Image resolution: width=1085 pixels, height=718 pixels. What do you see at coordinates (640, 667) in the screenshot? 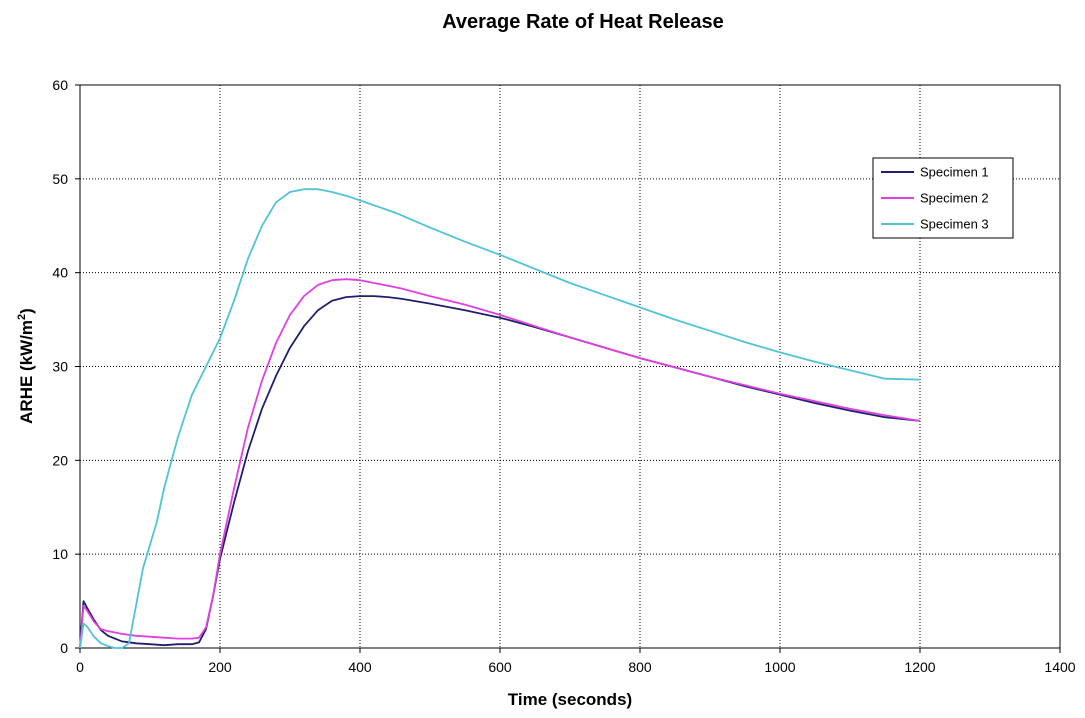
I see `x-tick-label: 800` at bounding box center [640, 667].